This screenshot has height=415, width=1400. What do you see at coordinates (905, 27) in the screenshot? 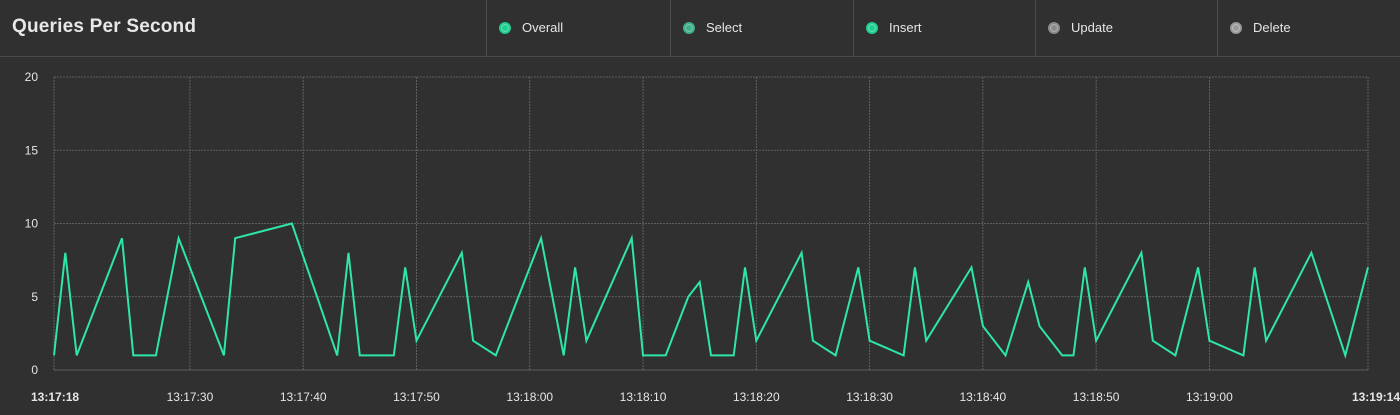
I see `legend-label-insert: Insert` at bounding box center [905, 27].